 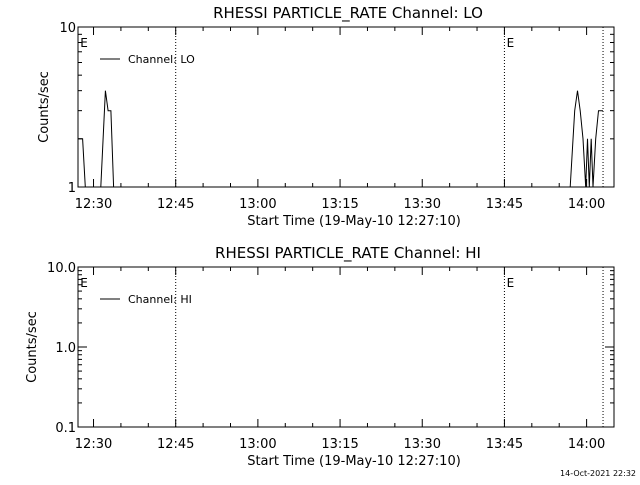 What do you see at coordinates (65, 348) in the screenshot?
I see `y-tick-label: 1.0` at bounding box center [65, 348].